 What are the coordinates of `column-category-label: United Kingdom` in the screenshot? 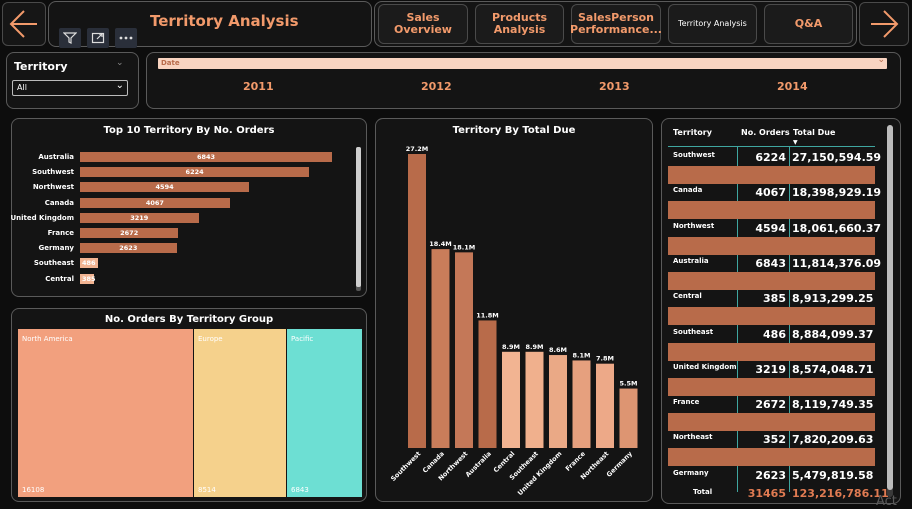 It's located at (540, 474).